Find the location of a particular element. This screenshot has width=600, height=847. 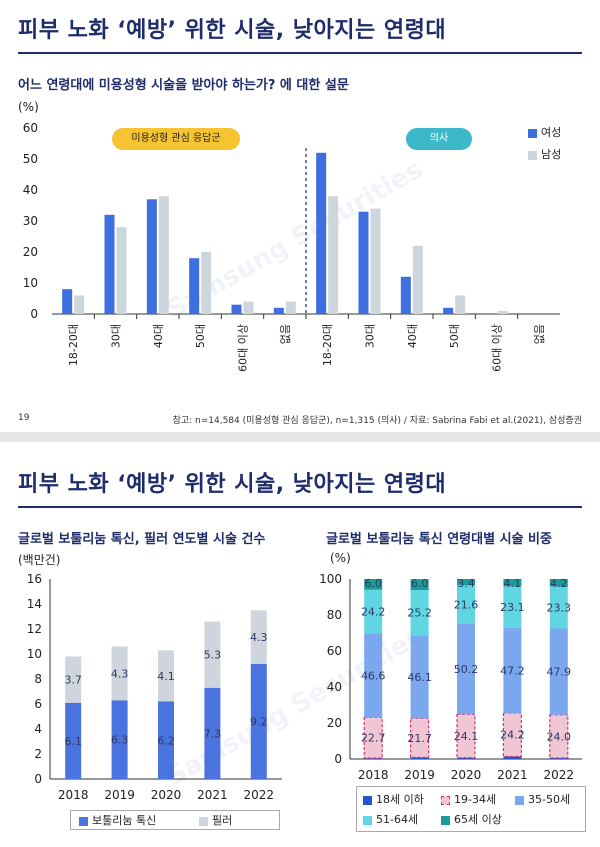

y-tick-label: 6 is located at coordinates (38, 704).